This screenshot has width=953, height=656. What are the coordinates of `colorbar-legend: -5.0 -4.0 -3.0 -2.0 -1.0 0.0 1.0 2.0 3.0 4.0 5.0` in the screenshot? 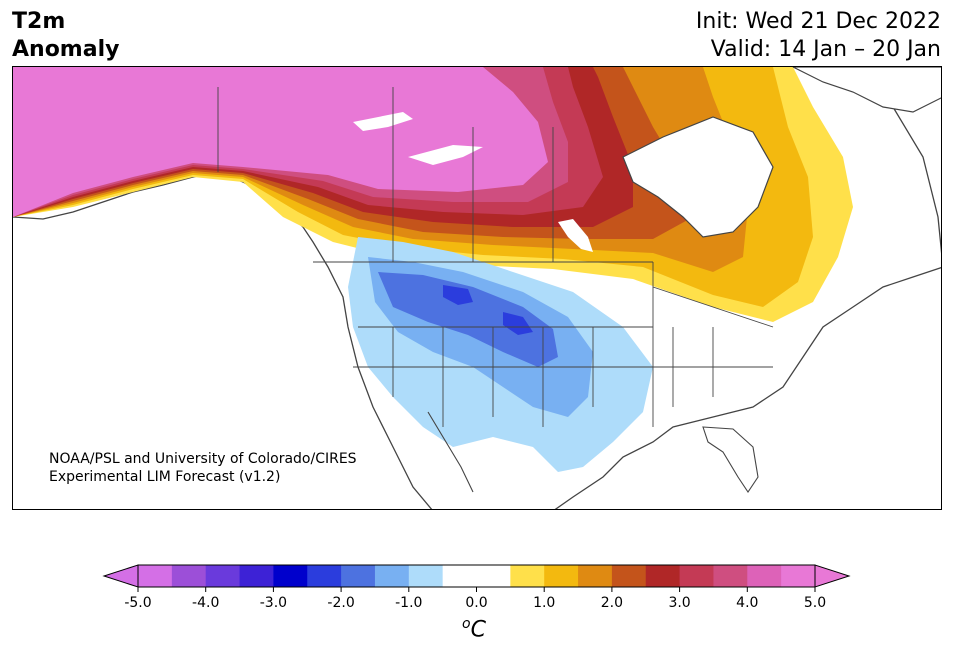 It's located at (476, 587).